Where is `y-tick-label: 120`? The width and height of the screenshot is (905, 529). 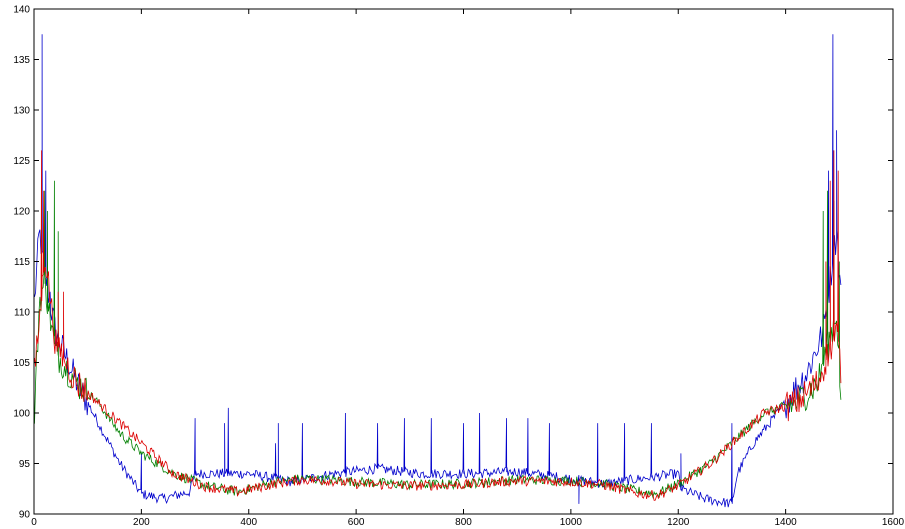
y-tick-label: 120 is located at coordinates (21, 212).